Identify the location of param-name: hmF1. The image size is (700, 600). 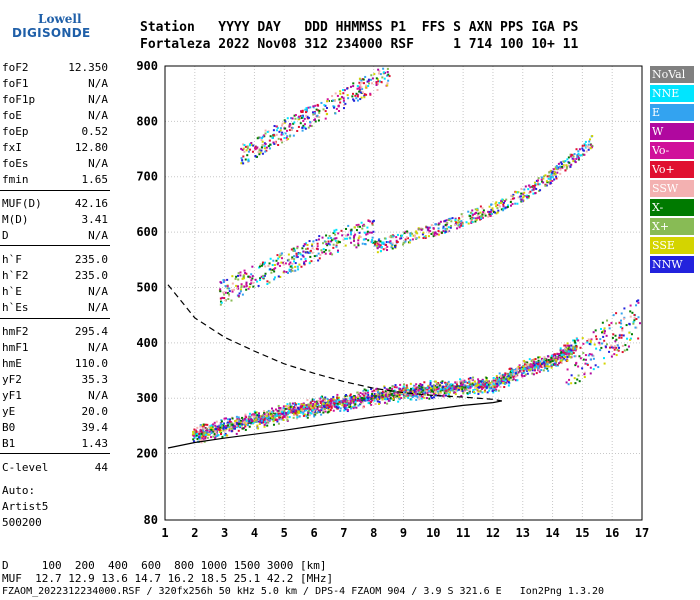
(15, 347).